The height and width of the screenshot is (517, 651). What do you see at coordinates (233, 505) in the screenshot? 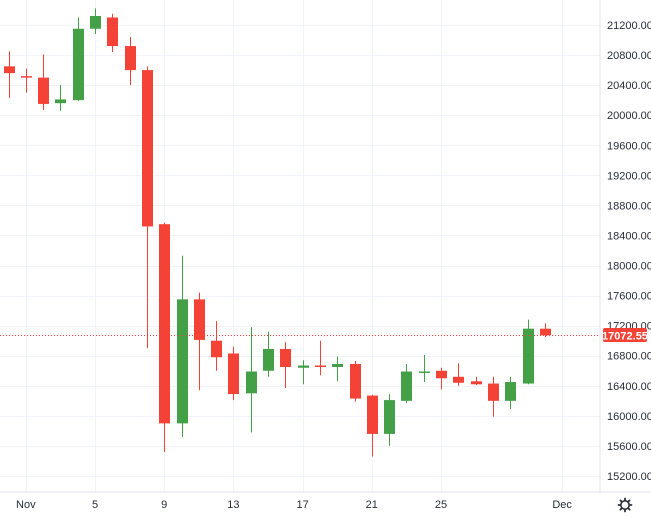
I see `x-tick-label: 13` at bounding box center [233, 505].